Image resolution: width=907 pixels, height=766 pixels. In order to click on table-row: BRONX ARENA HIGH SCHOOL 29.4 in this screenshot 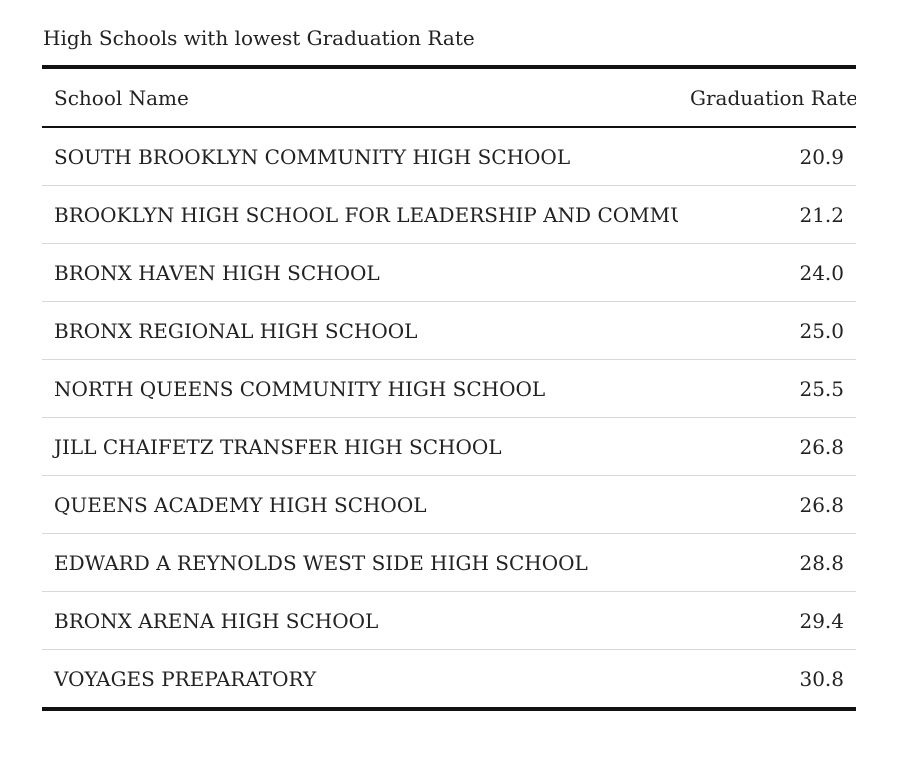, I will do `click(449, 620)`.